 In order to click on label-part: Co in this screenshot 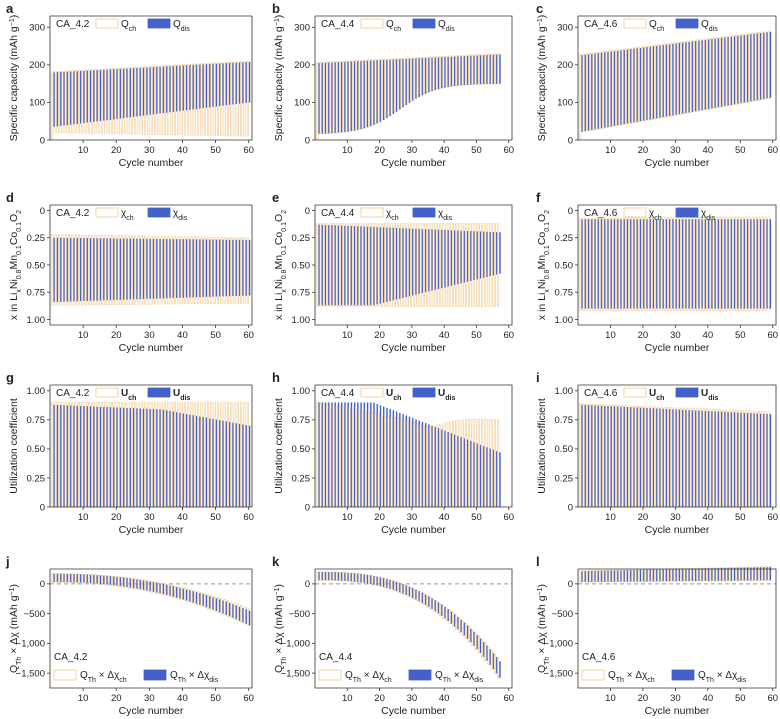, I will do `click(14, 239)`.